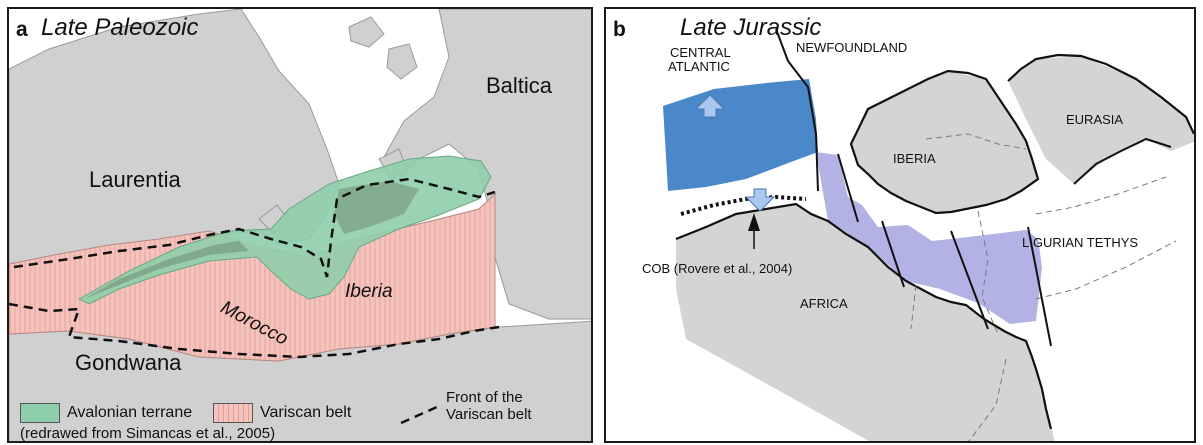 The height and width of the screenshot is (445, 1203). I want to click on front-legend-label-line1: Front of the, so click(484, 397).